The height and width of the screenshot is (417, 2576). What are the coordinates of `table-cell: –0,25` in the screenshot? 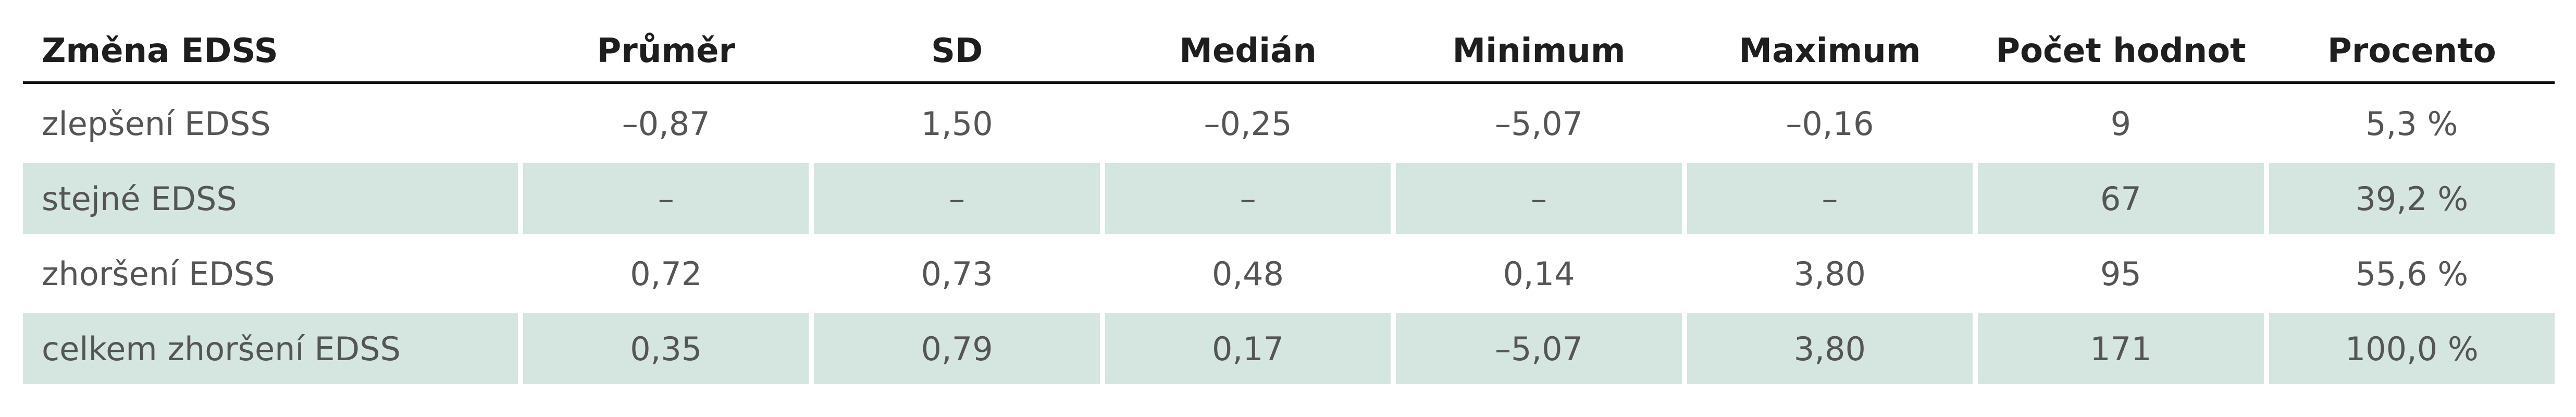 It's located at (1248, 124).